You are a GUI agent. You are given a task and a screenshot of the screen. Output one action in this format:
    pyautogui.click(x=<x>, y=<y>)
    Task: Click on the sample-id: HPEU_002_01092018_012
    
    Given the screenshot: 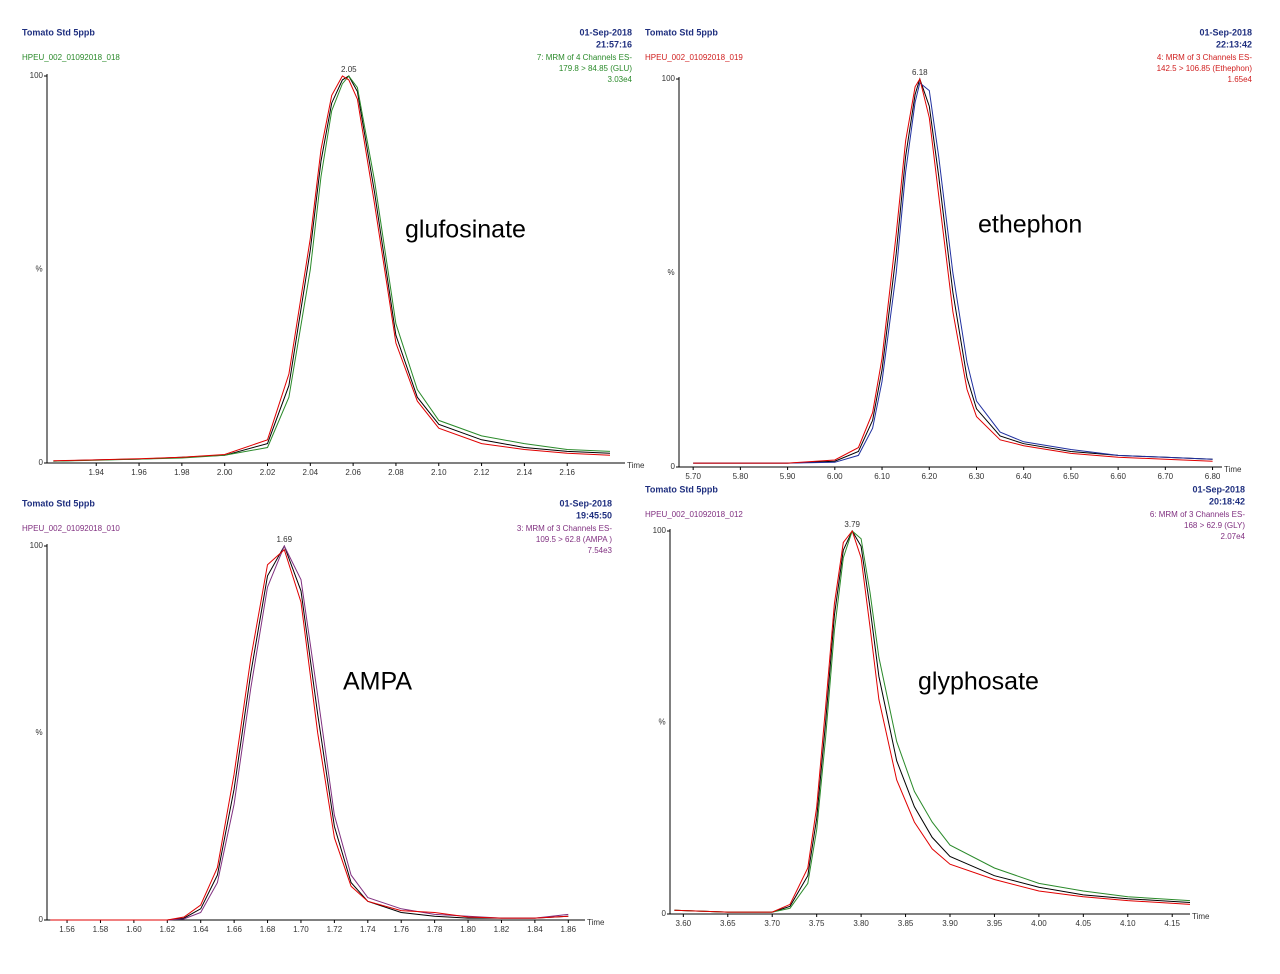 What is the action you would take?
    pyautogui.click(x=694, y=514)
    